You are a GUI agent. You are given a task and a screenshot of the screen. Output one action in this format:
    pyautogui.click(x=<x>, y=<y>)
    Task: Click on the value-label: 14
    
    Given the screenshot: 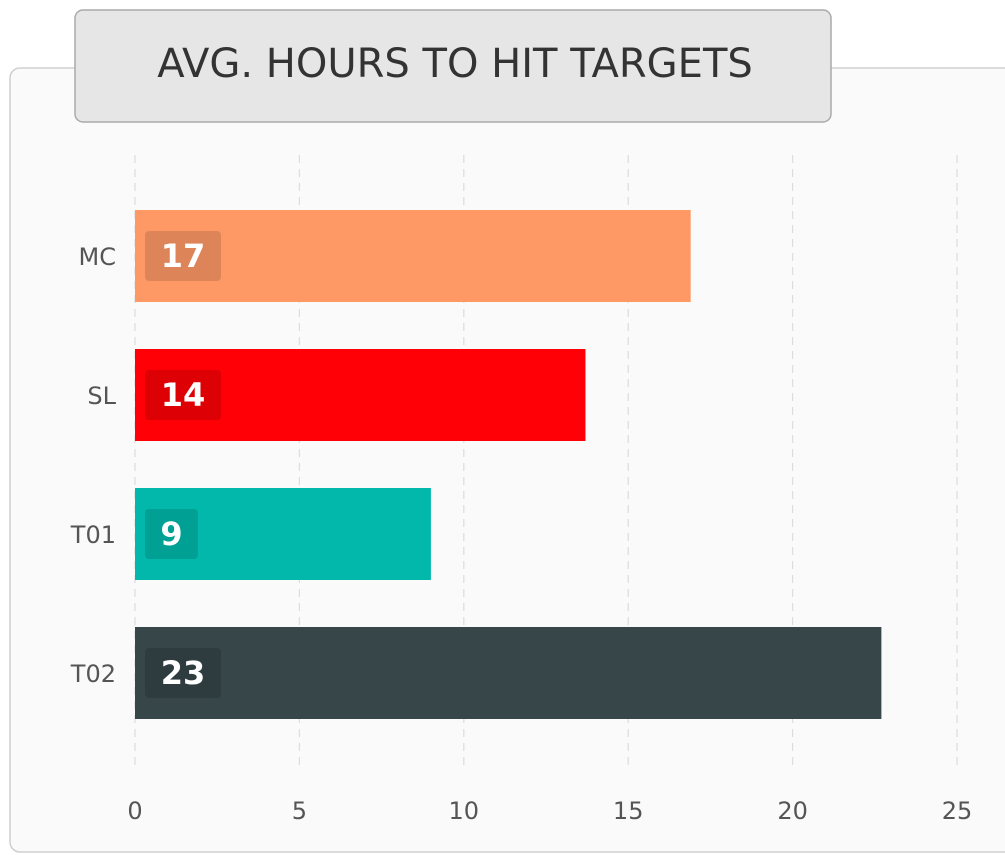 What is the action you would take?
    pyautogui.click(x=183, y=395)
    